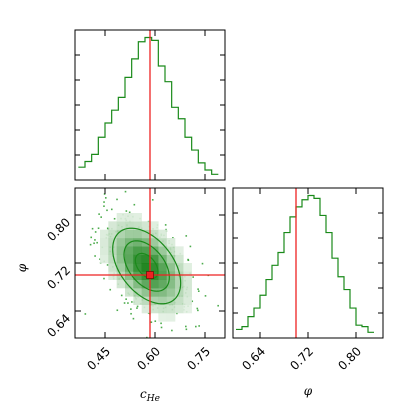 This screenshot has height=415, width=415. I want to click on x-axis-label-c-he: cHe, so click(150, 395).